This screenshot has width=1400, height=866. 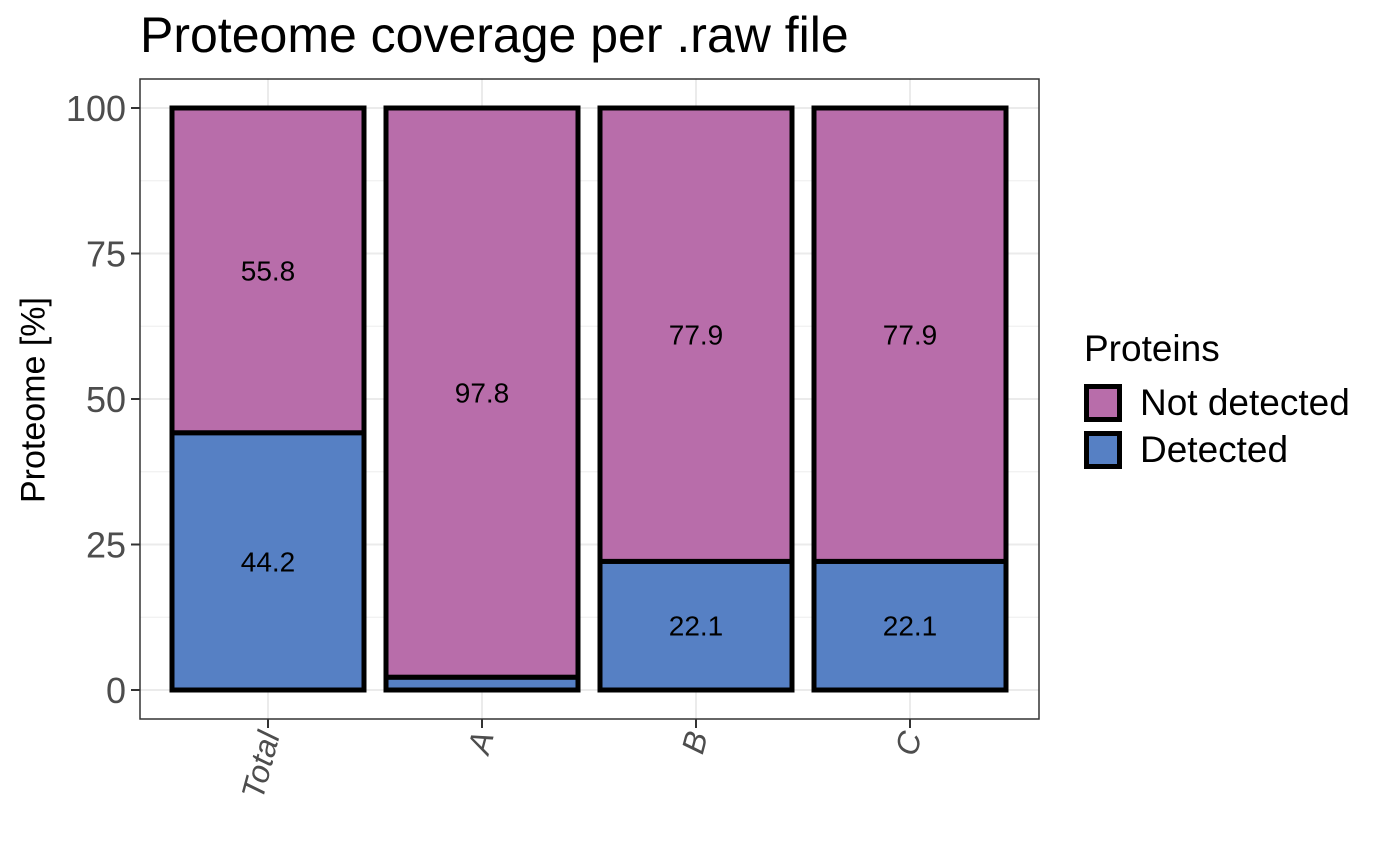 What do you see at coordinates (1103, 450) in the screenshot?
I see `legend-key-detected` at bounding box center [1103, 450].